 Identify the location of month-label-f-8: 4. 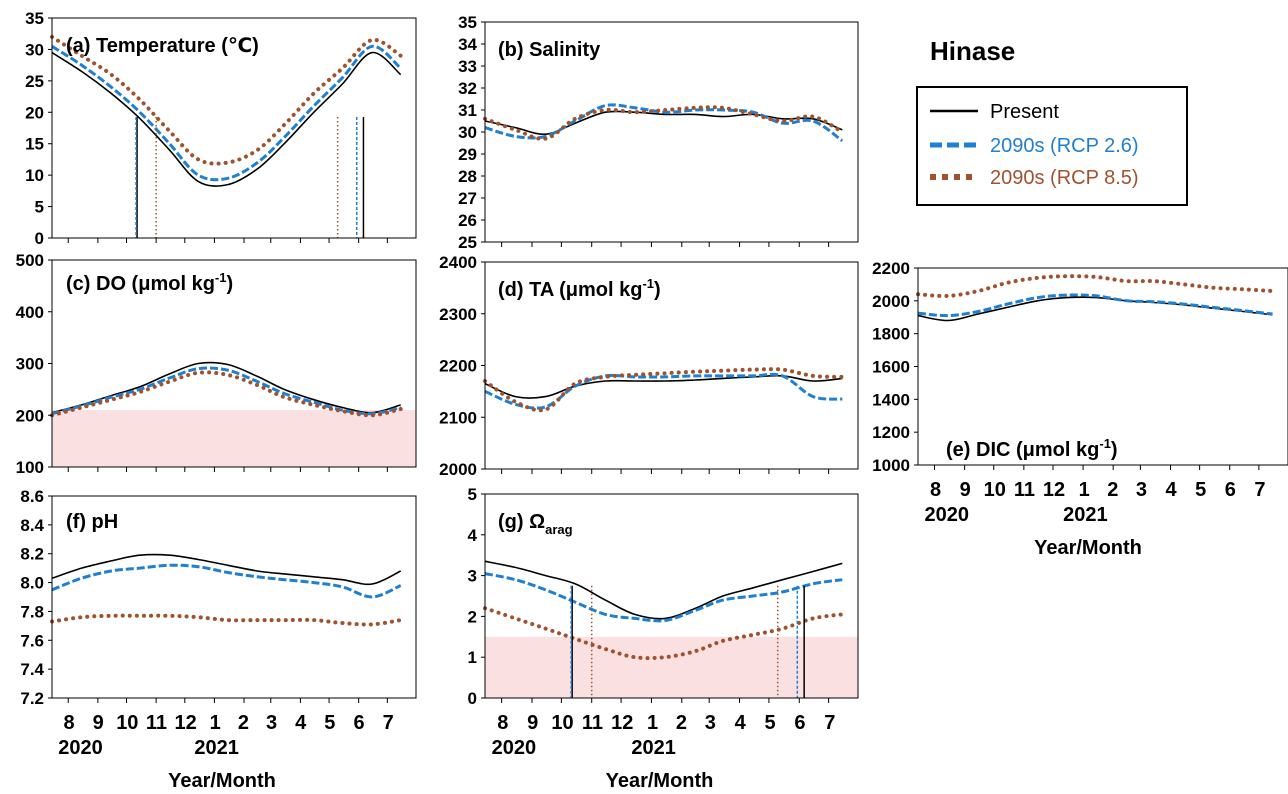
(301, 723).